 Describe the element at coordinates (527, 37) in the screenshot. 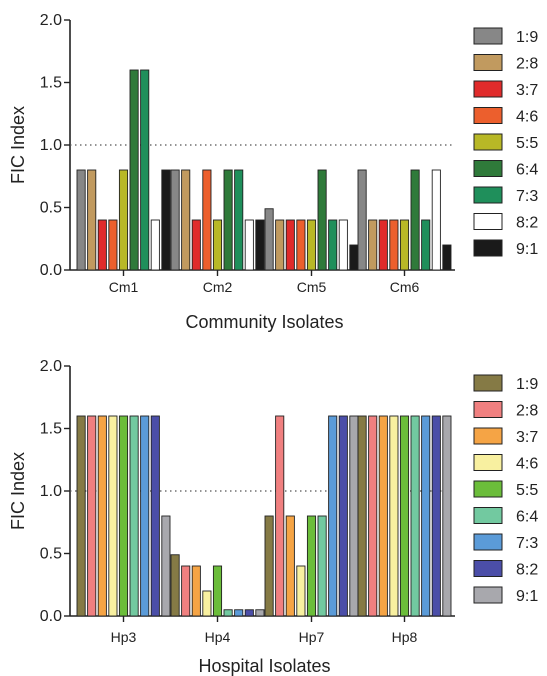

I see `legend-label: 1:9` at that location.